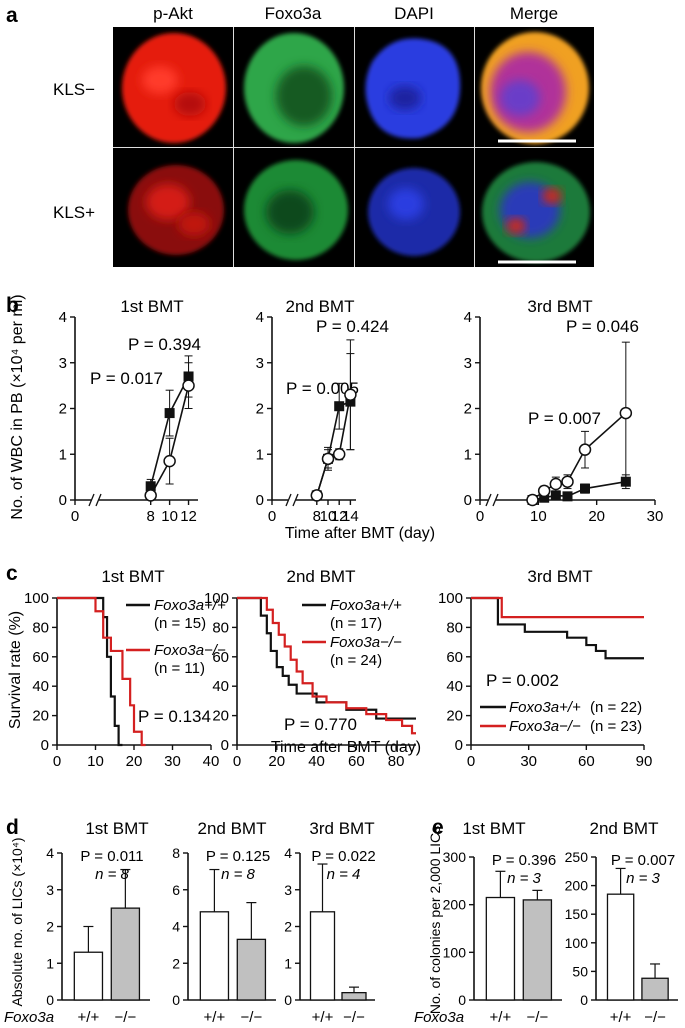  I want to click on c3-xtick-label: 90, so click(644, 761).